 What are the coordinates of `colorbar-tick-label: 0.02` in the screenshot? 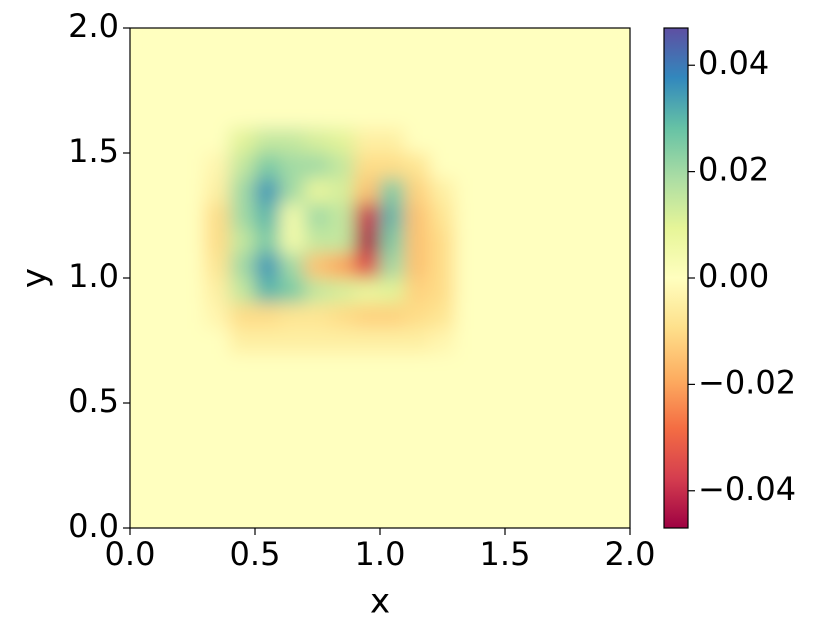 It's located at (733, 170).